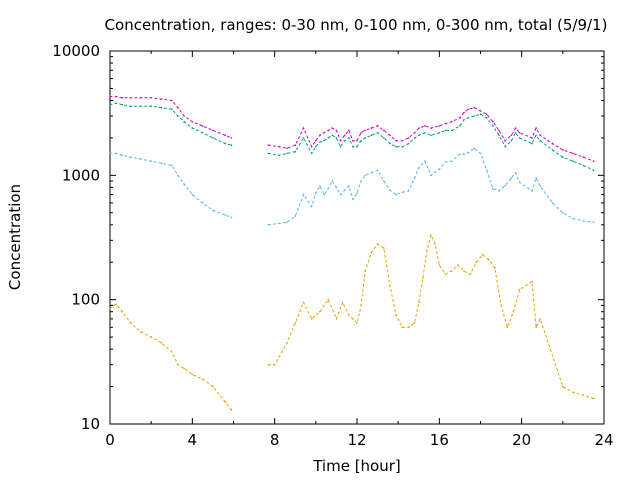  Describe the element at coordinates (90, 424) in the screenshot. I see `y-tick-label: 10` at that location.